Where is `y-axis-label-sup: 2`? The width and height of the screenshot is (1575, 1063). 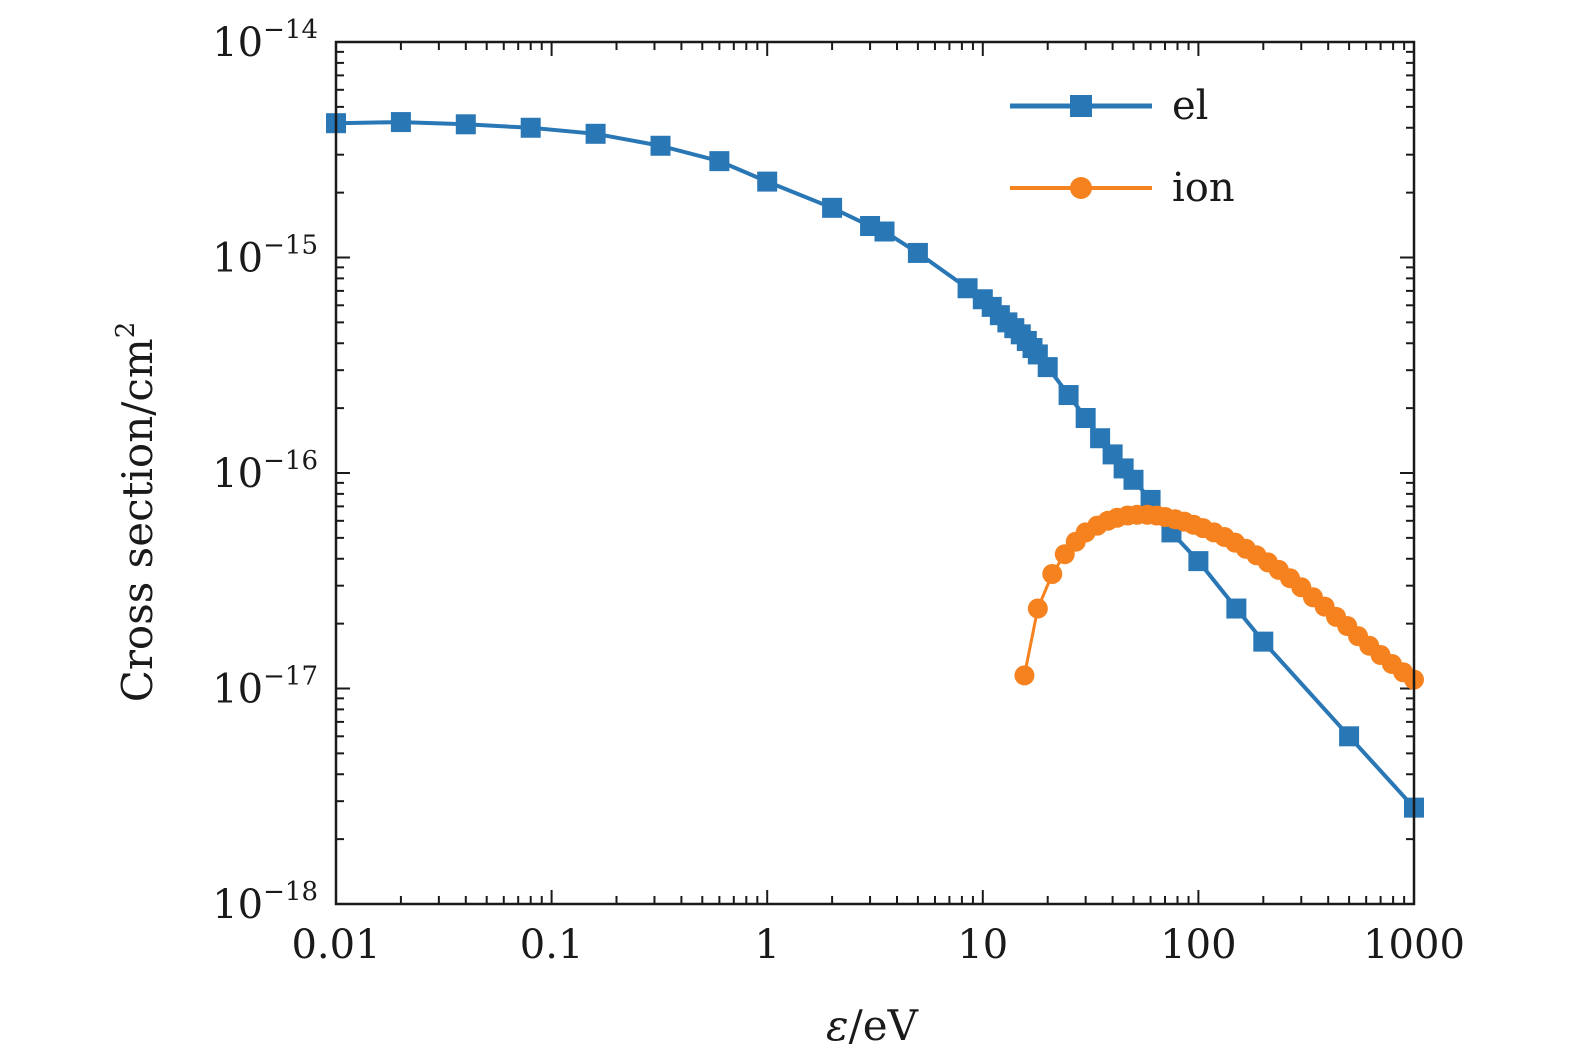 y-axis-label-sup: 2 is located at coordinates (126, 330).